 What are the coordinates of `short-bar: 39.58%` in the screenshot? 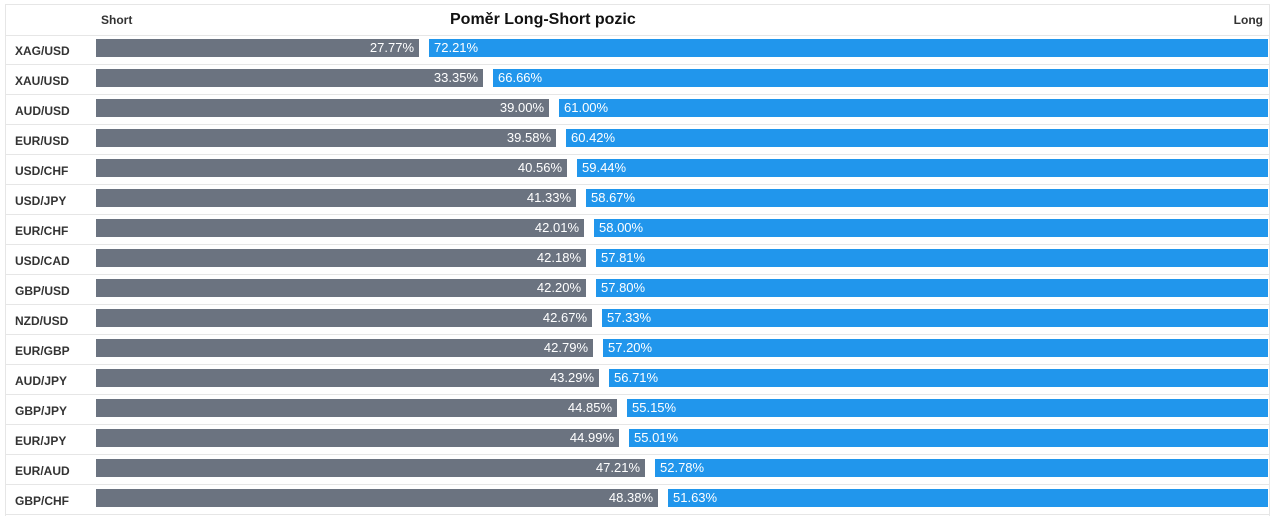 It's located at (326, 138).